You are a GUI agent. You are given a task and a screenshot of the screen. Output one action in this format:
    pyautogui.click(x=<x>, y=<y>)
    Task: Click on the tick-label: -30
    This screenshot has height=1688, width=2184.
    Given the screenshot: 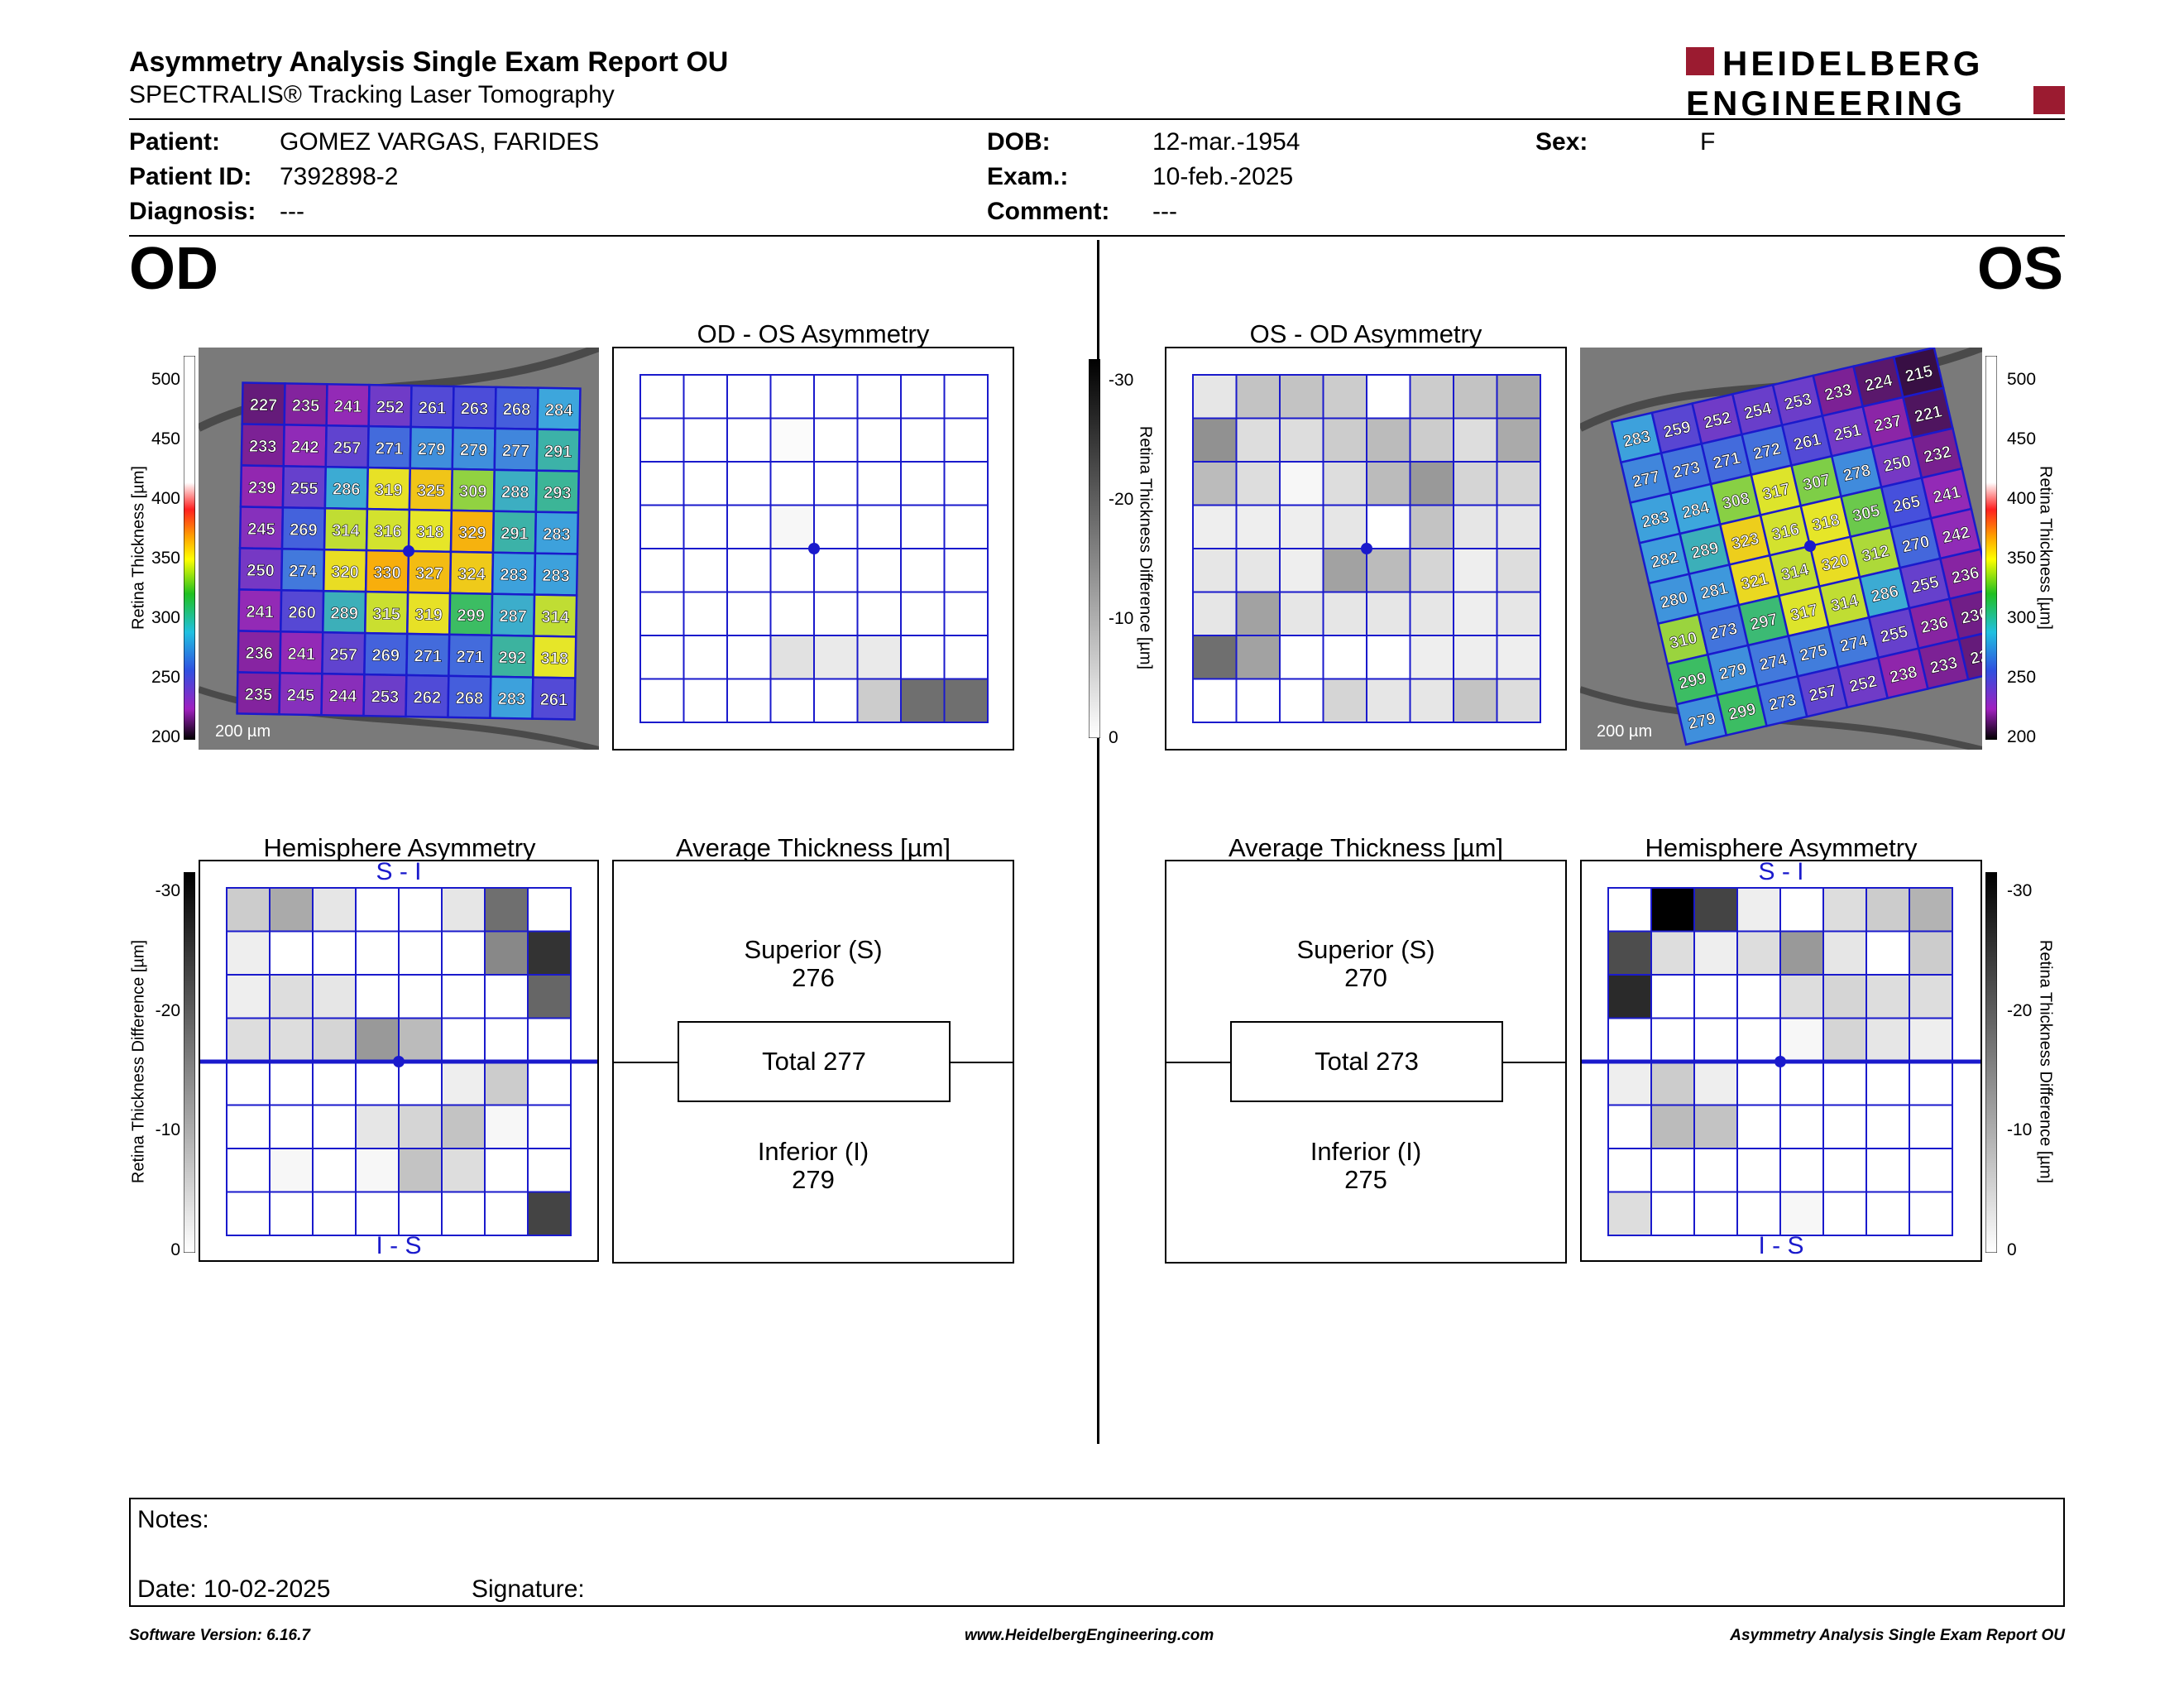 What is the action you would take?
    pyautogui.click(x=1121, y=380)
    